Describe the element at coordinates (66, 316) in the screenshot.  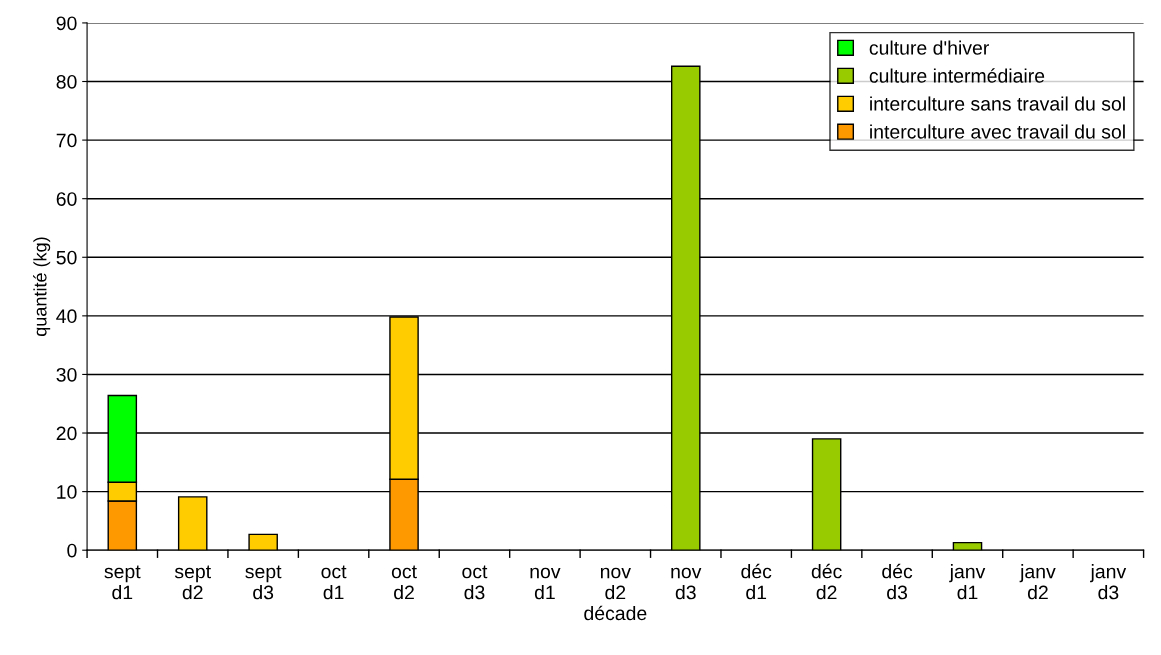
I see `y-tick-label: 40` at that location.